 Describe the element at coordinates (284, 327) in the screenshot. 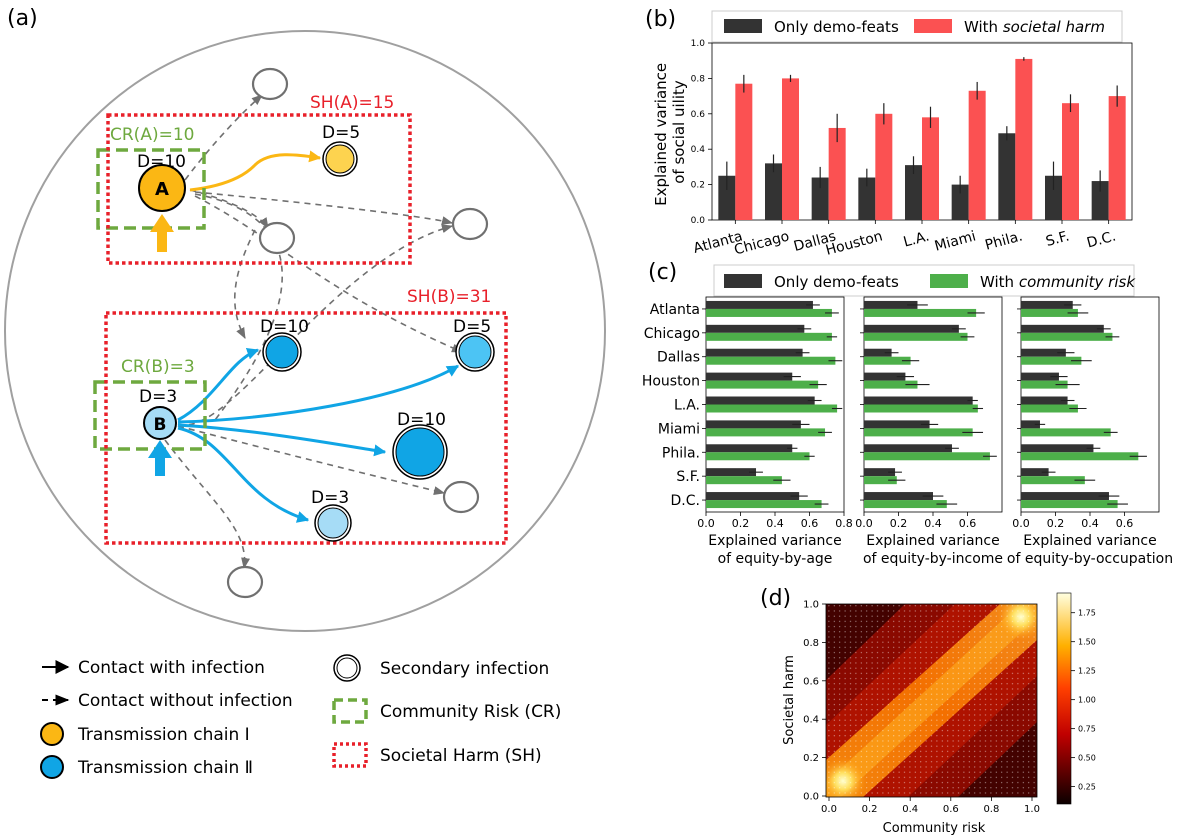

I see `node-b-child1-degree: D=10` at that location.